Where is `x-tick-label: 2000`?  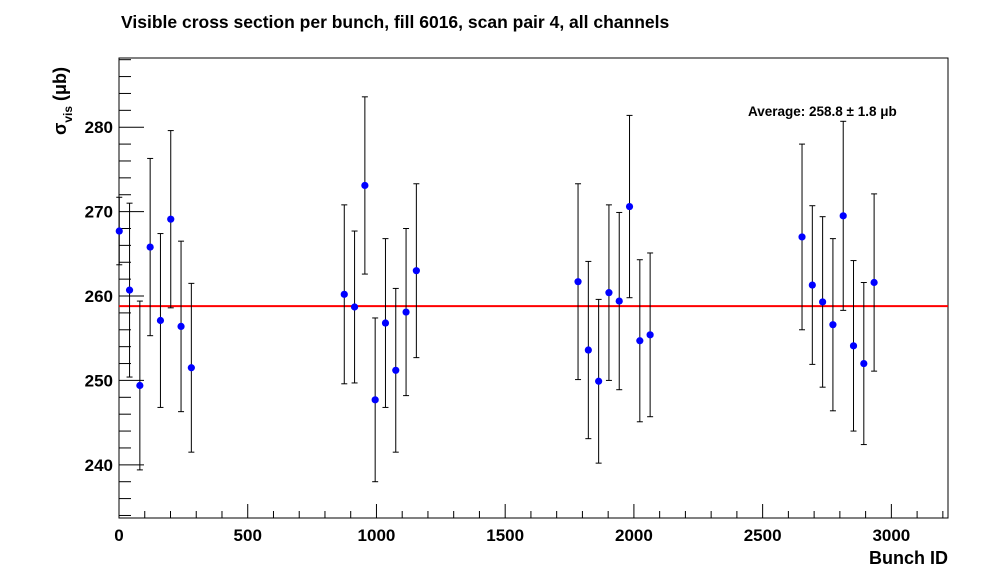 x-tick-label: 2000 is located at coordinates (634, 535).